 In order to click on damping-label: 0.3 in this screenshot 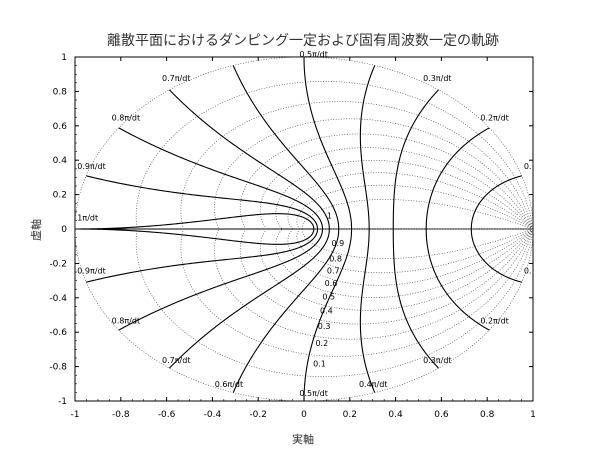, I will do `click(324, 326)`.